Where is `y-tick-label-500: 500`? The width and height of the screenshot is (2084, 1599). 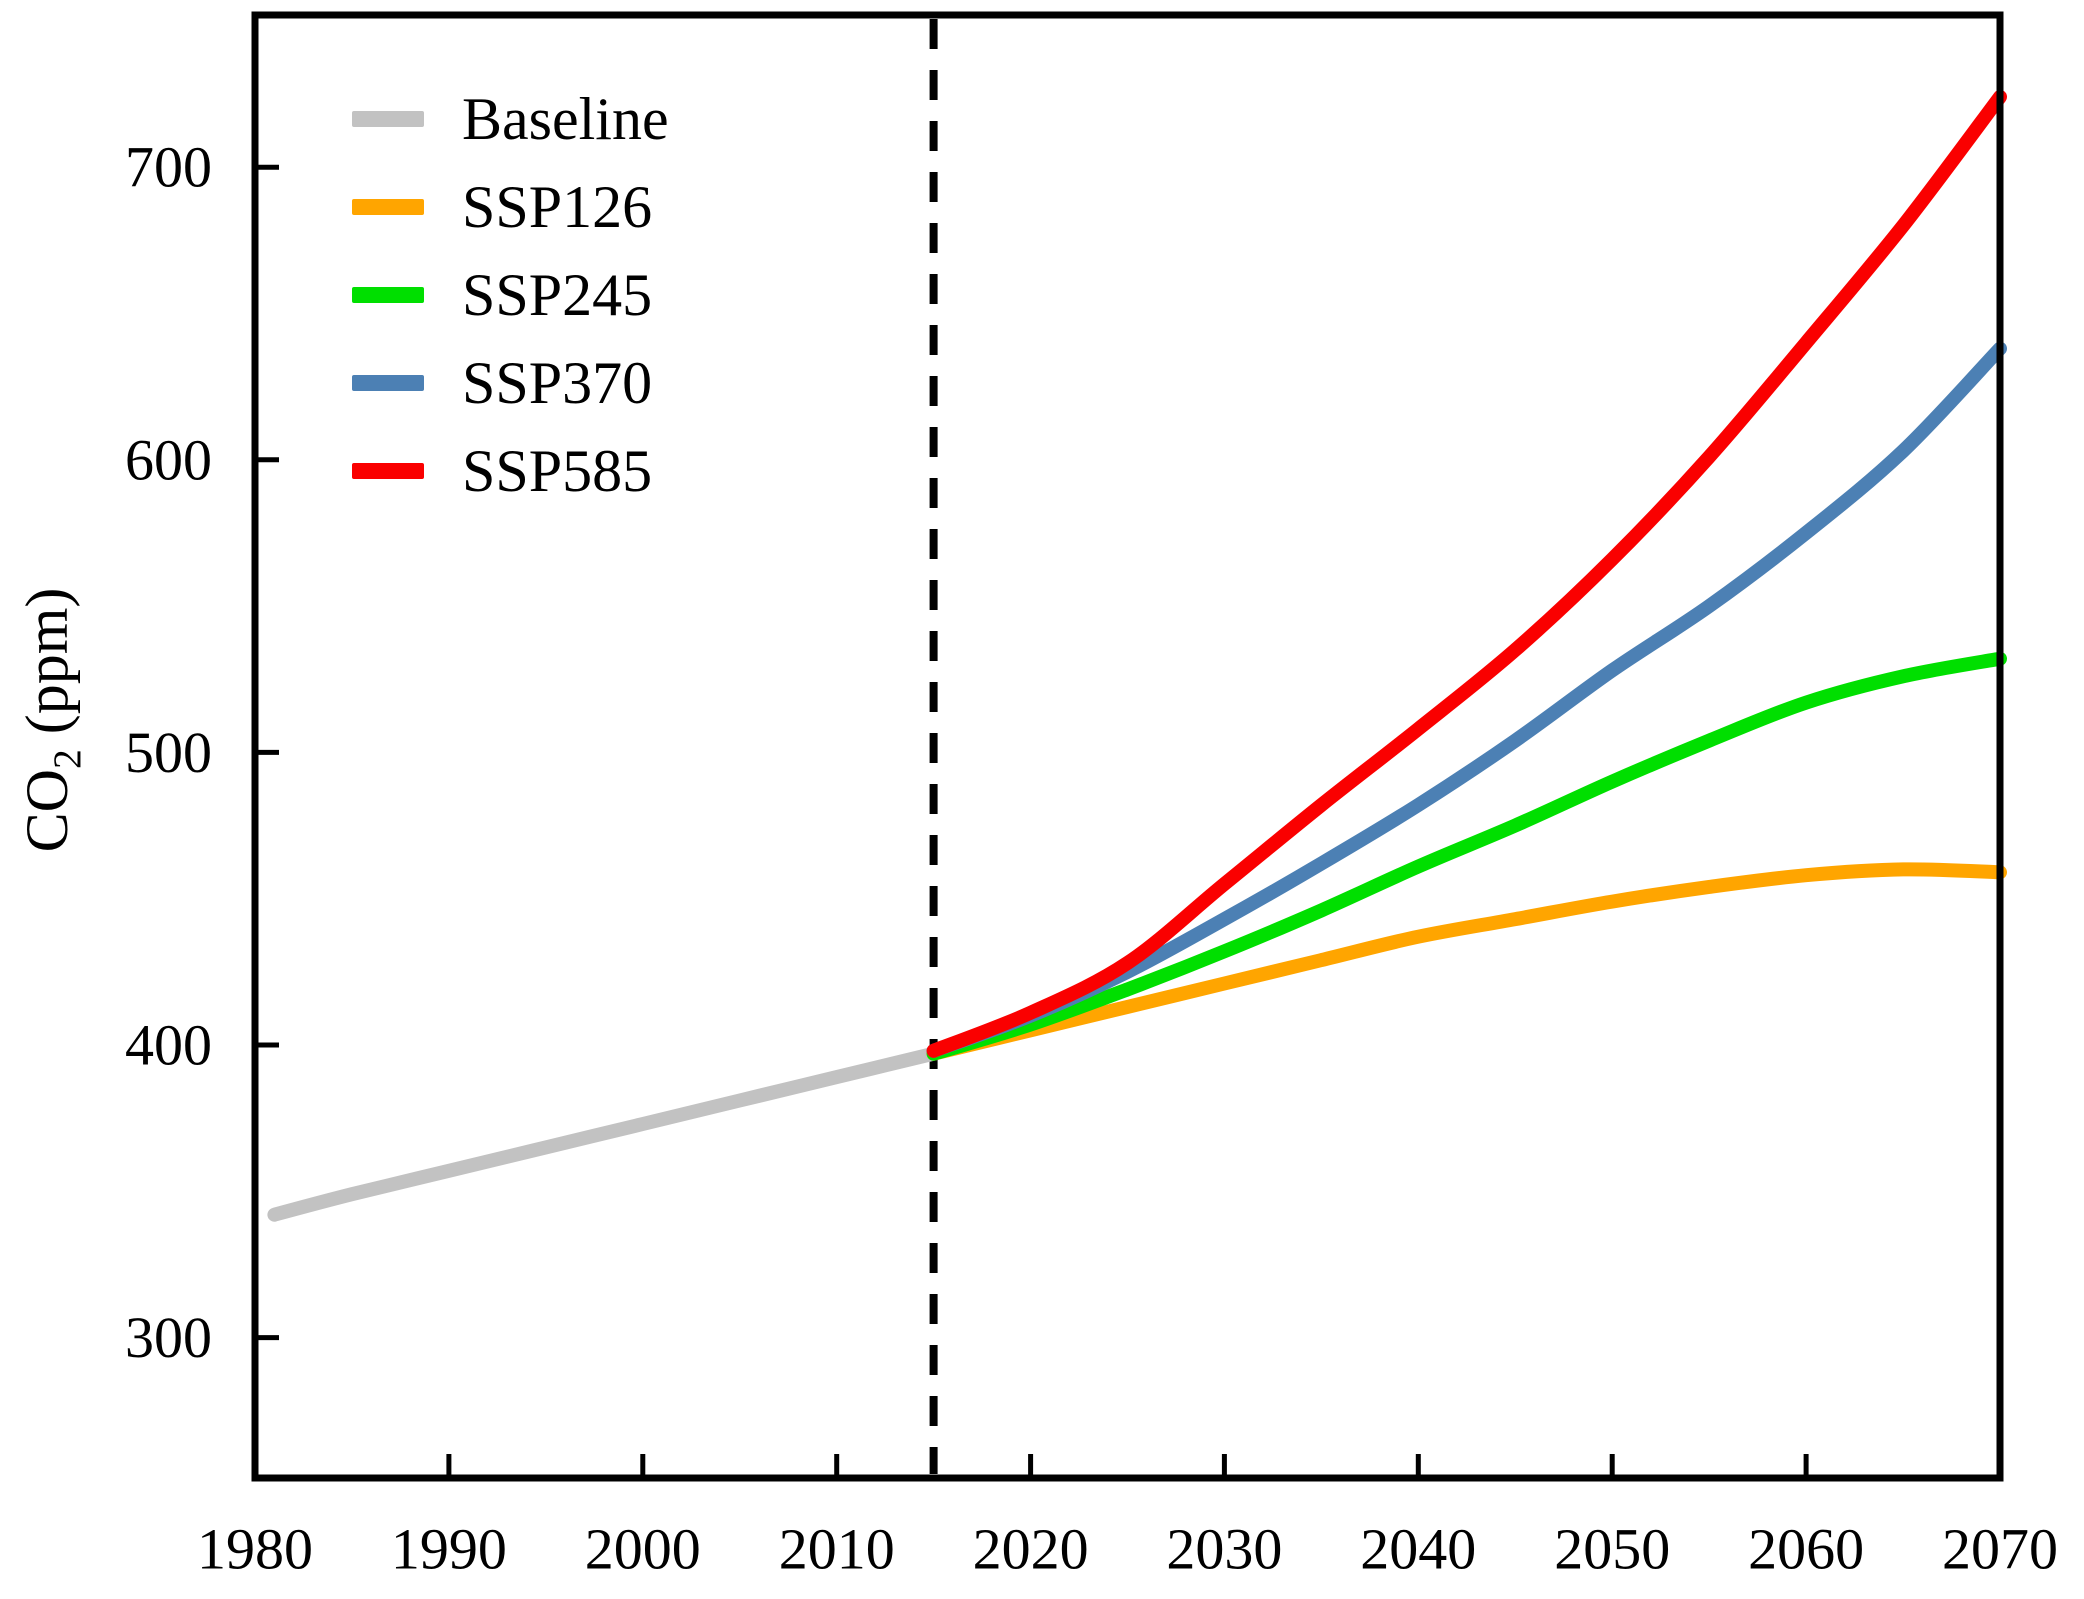
y-tick-label-500: 500 is located at coordinates (168, 752).